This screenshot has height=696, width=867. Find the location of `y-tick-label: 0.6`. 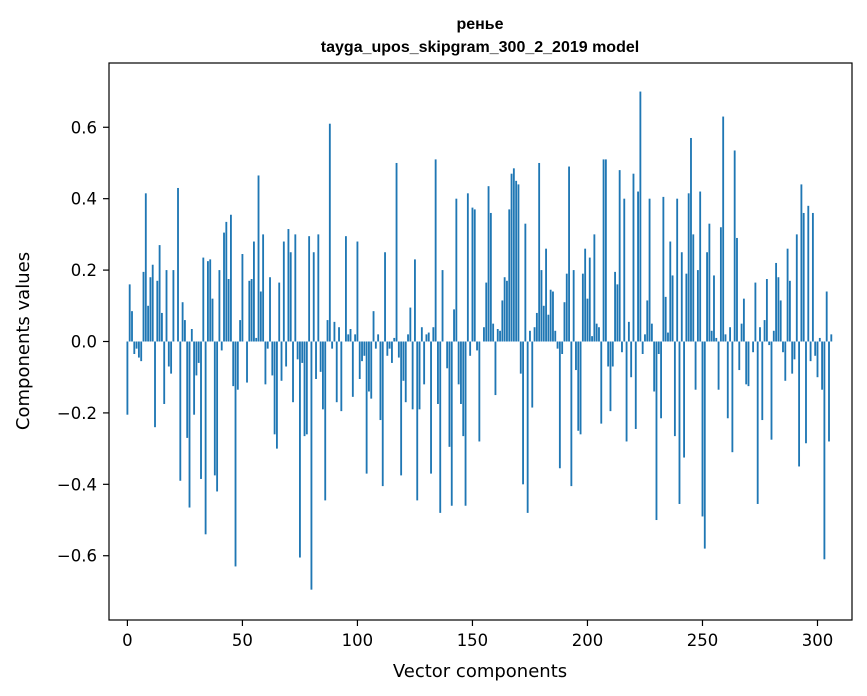

y-tick-label: 0.6 is located at coordinates (84, 127).